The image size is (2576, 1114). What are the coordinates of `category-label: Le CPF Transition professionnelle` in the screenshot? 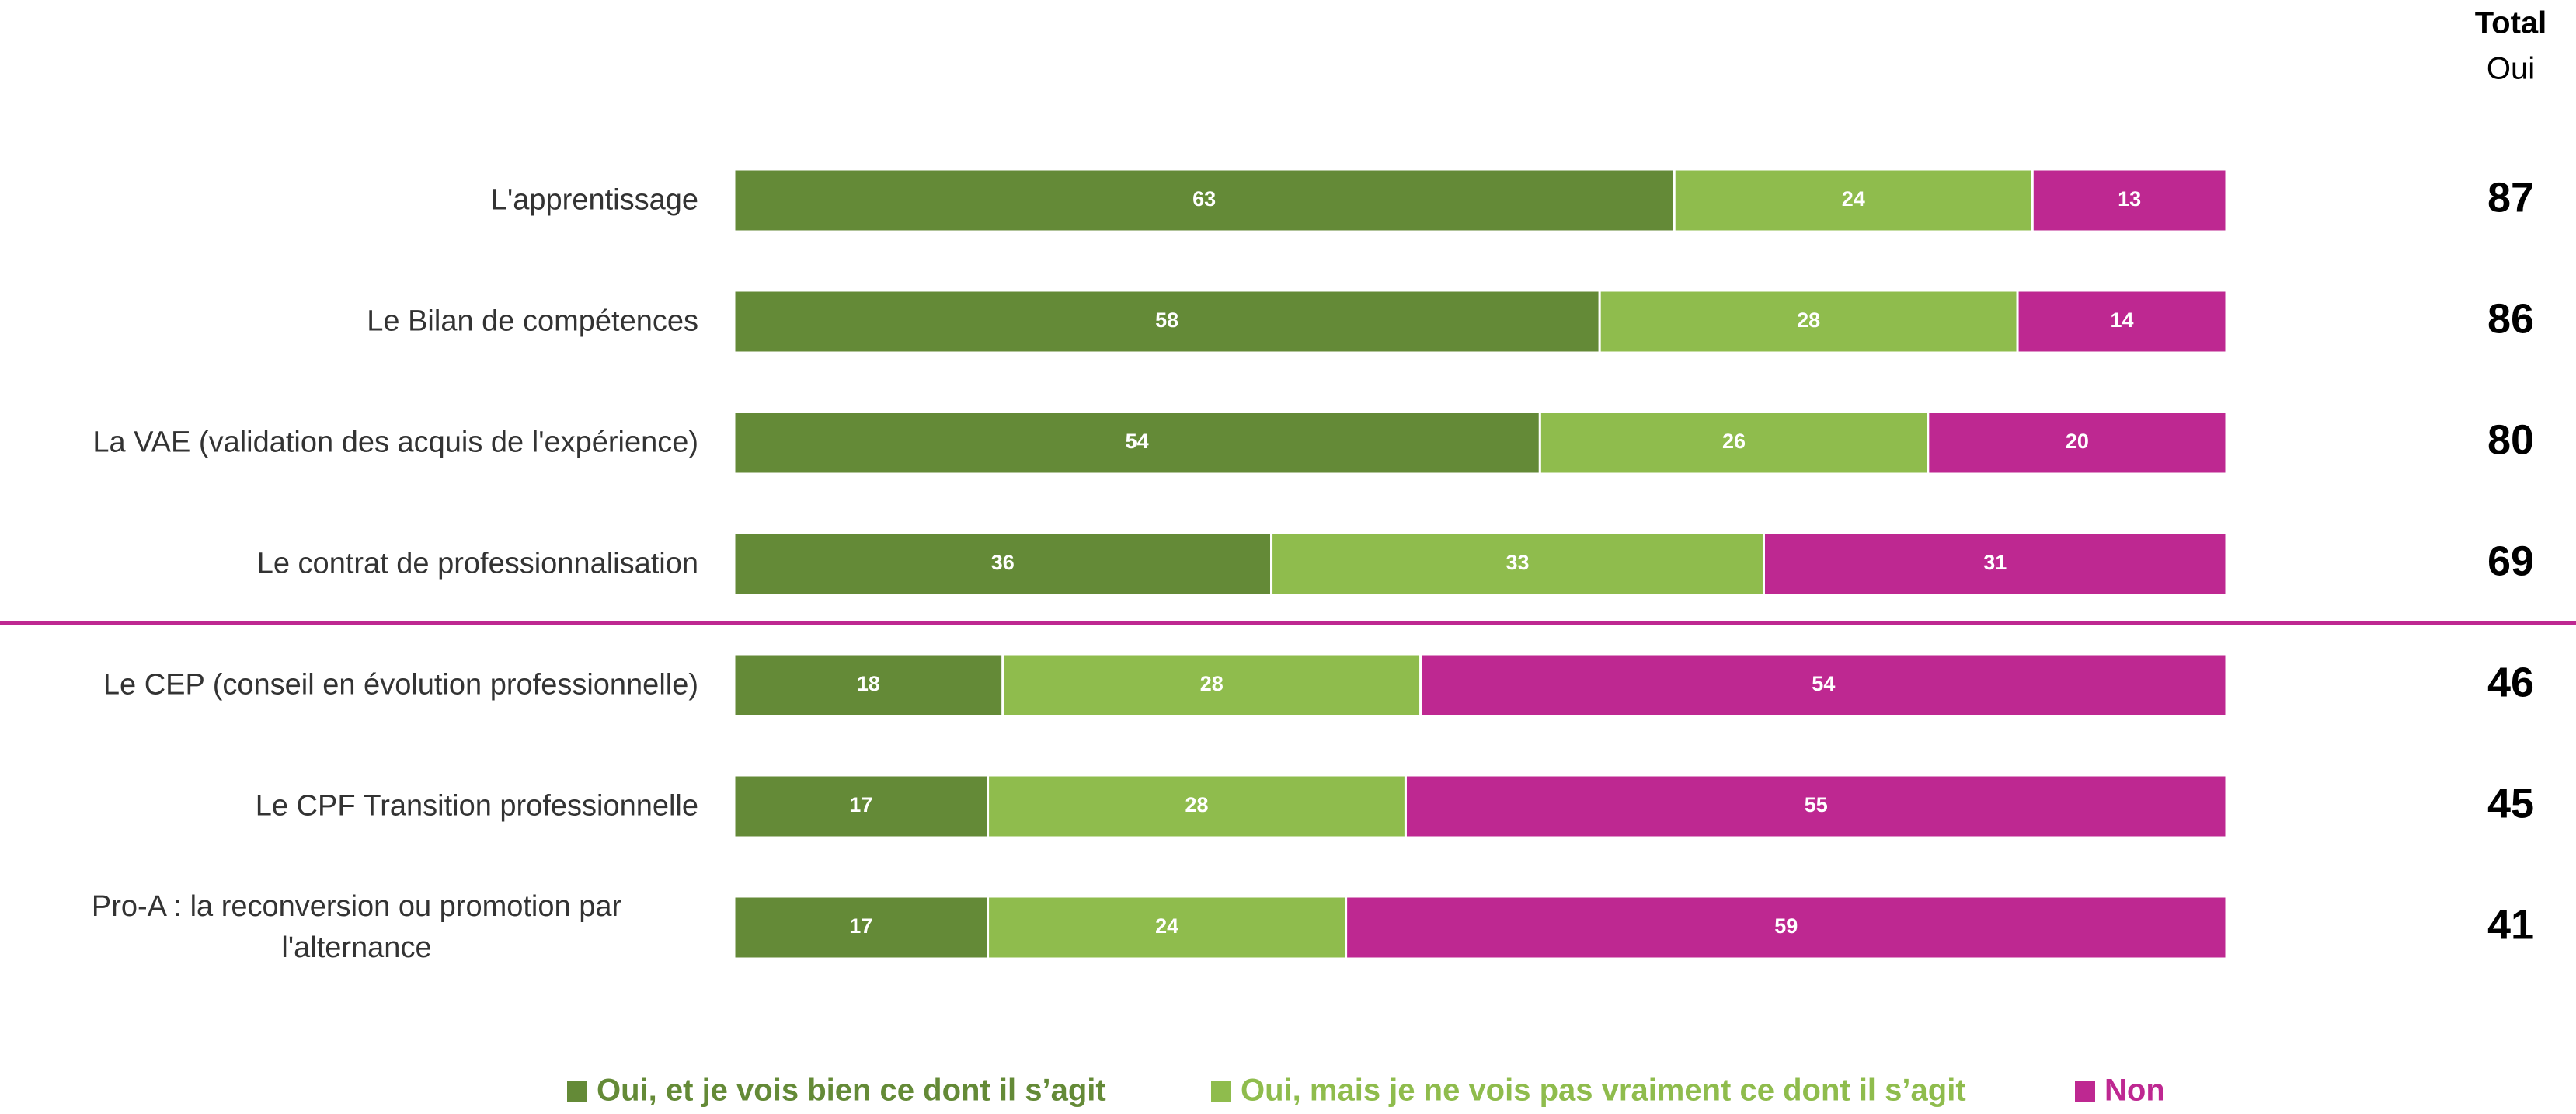 It's located at (357, 806).